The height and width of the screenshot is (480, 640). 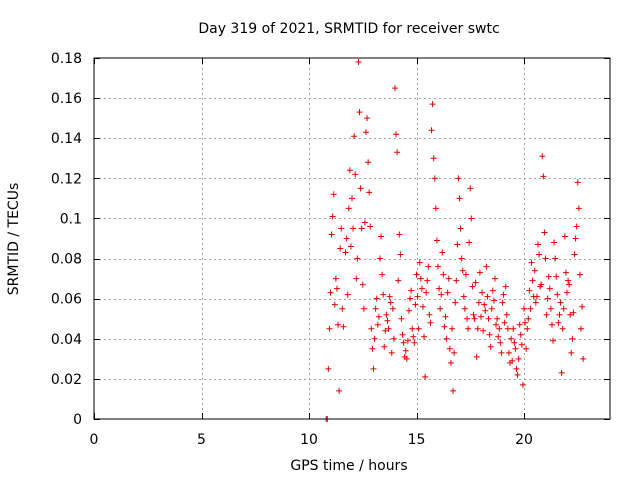 What do you see at coordinates (71, 219) in the screenshot?
I see `y-tick-label: 0.1` at bounding box center [71, 219].